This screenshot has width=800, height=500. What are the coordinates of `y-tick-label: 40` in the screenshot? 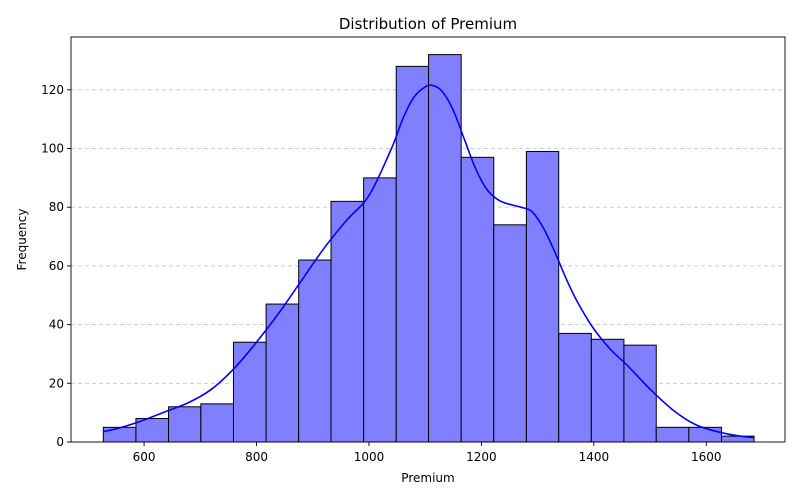 It's located at (56, 325).